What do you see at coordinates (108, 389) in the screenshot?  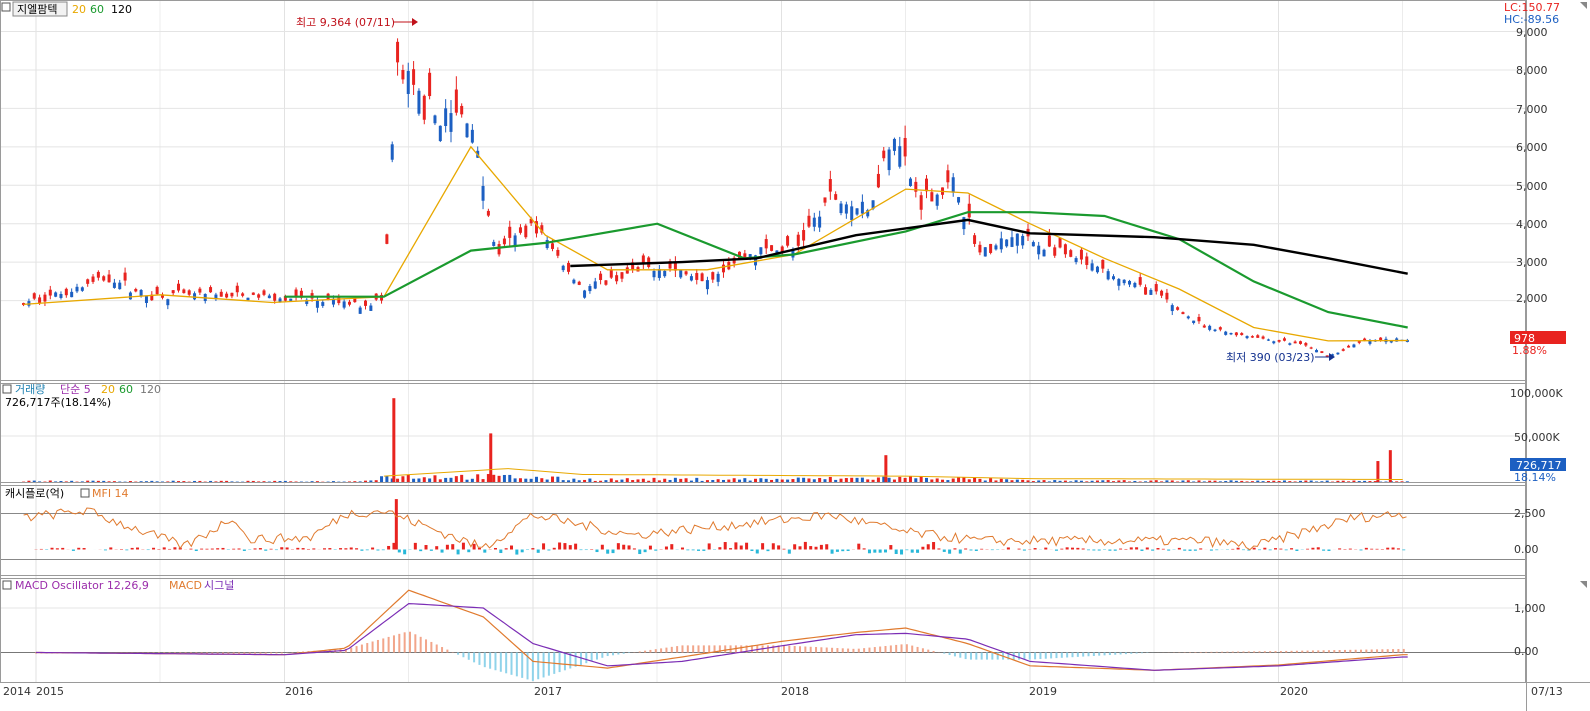 I see `volume-ma20: 20` at bounding box center [108, 389].